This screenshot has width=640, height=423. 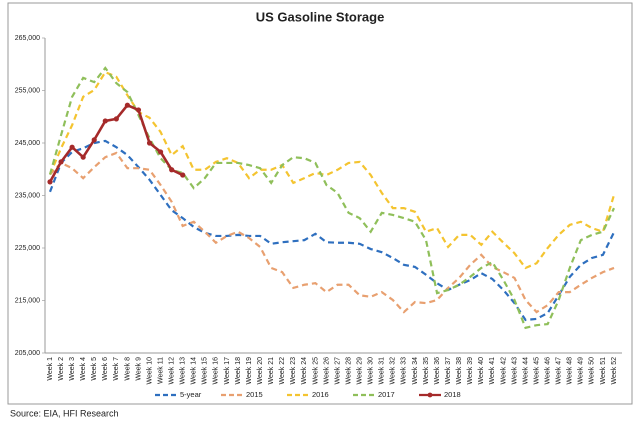 I want to click on x-tick-label: Week 29, so click(x=359, y=371).